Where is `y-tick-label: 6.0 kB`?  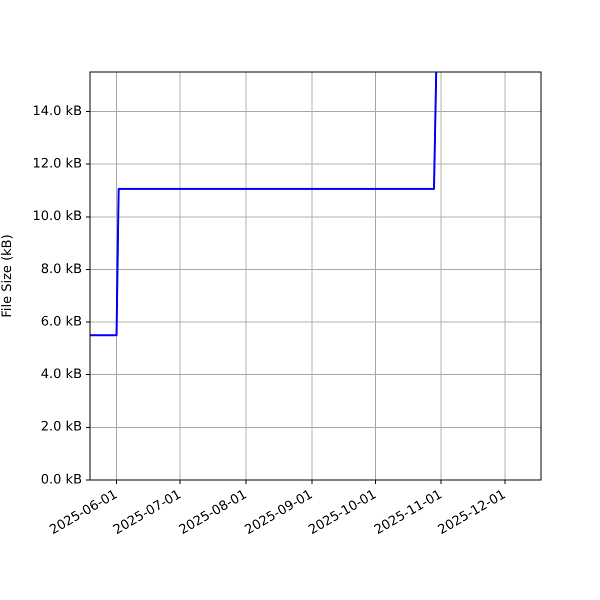 y-tick-label: 6.0 kB is located at coordinates (61, 322).